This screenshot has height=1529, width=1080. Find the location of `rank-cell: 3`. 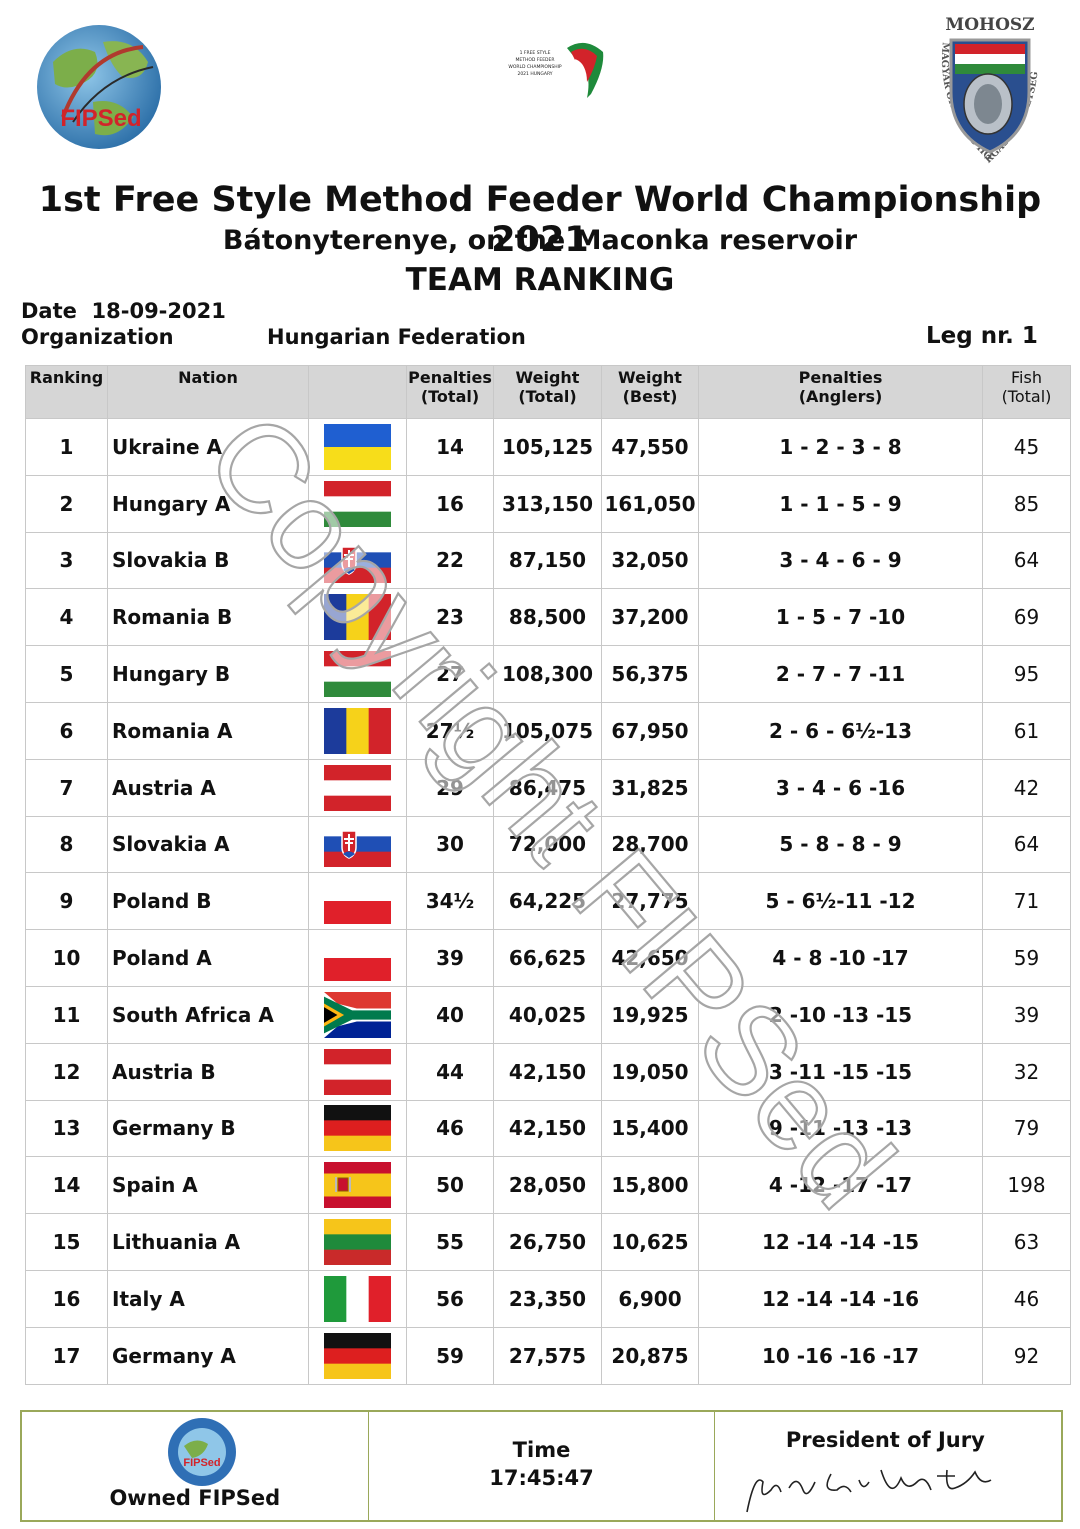

rank-cell: 3 is located at coordinates (66, 560).